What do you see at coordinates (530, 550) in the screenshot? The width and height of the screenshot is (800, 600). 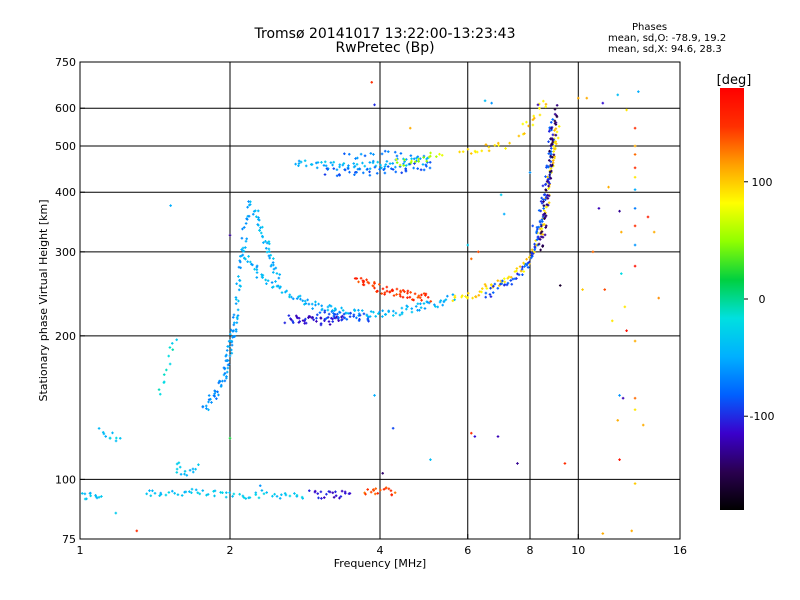 I see `x-tick-label: 8` at bounding box center [530, 550].